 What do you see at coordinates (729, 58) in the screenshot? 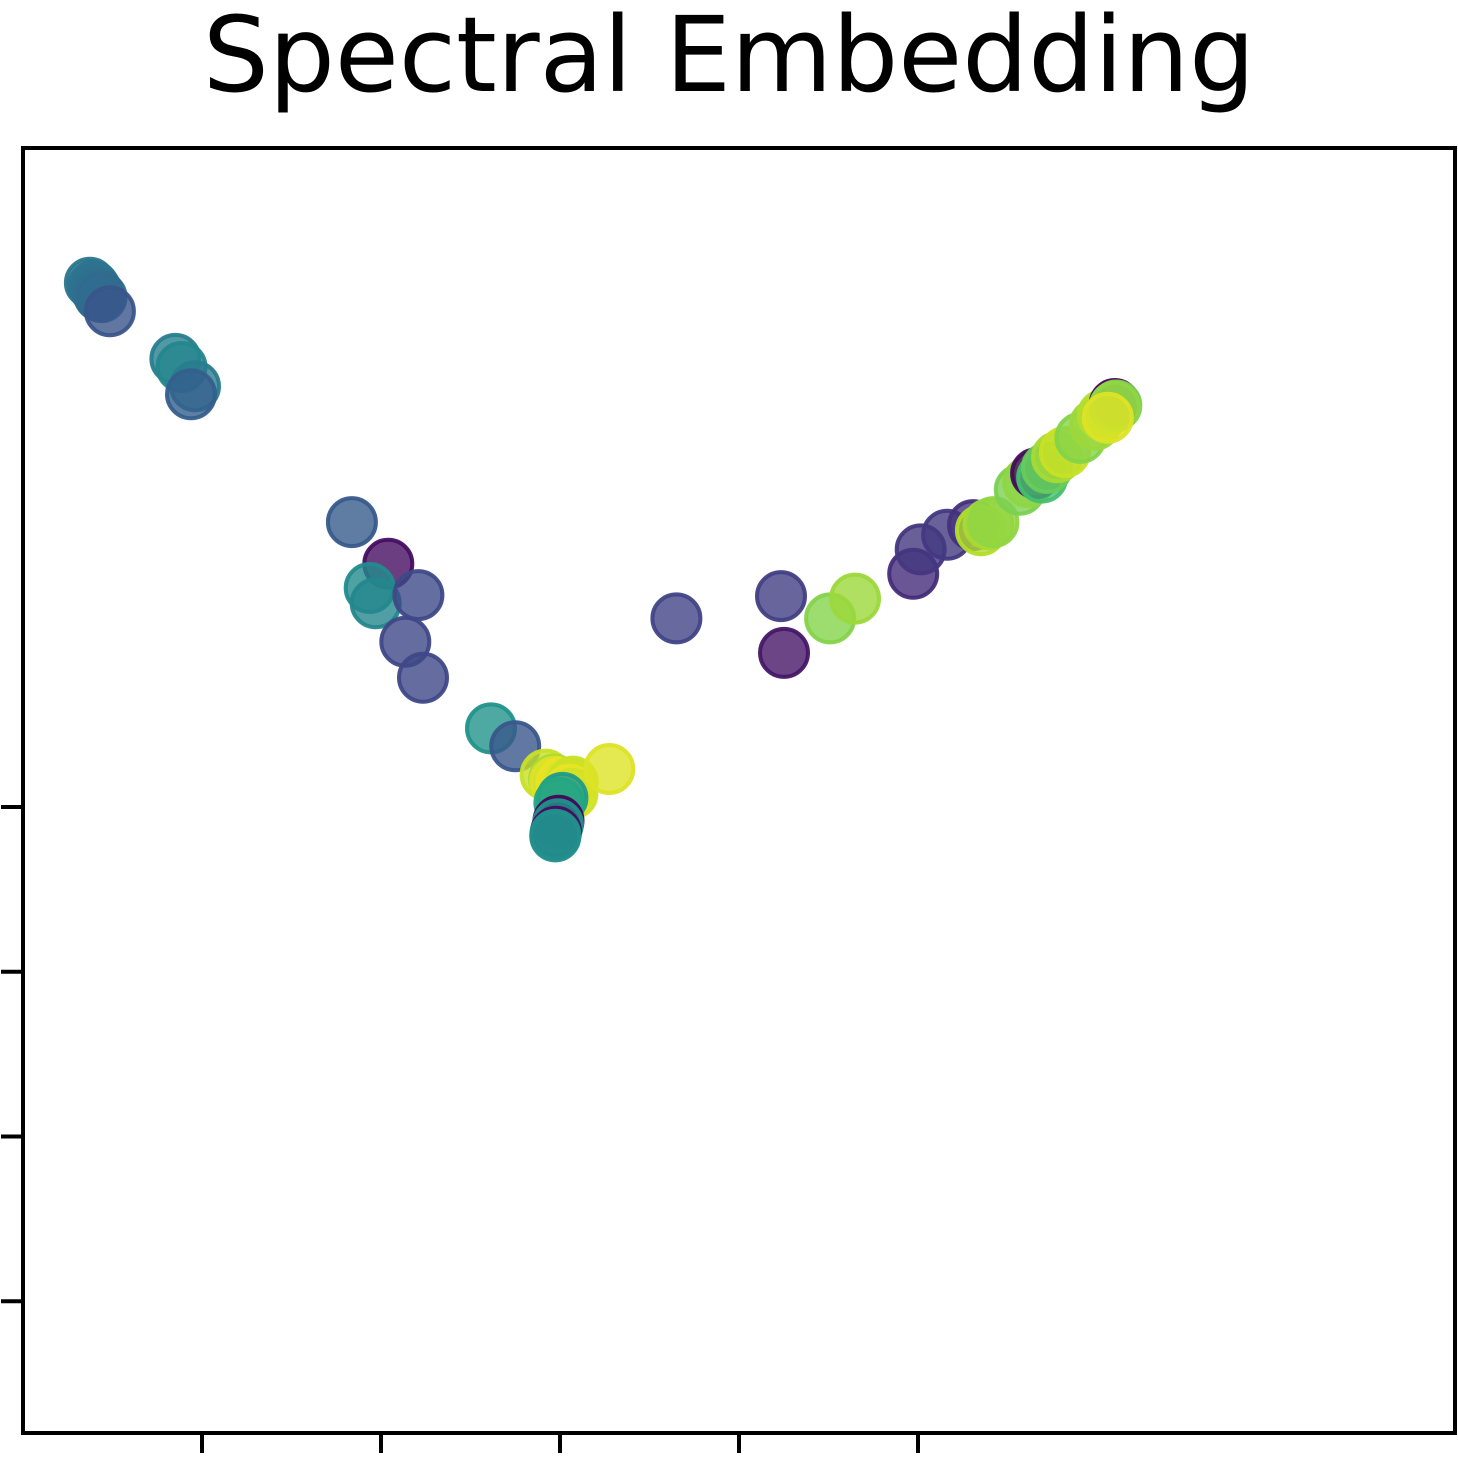
I see `chart-title: Spectral Embedding` at bounding box center [729, 58].